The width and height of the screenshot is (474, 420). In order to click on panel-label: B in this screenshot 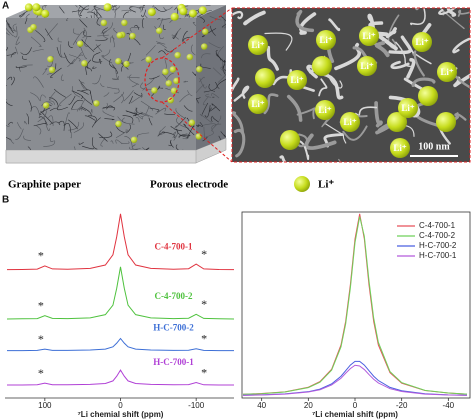, I will do `click(5, 200)`.